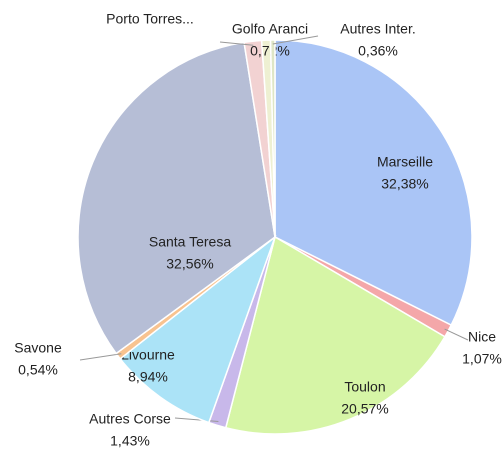 This screenshot has height=455, width=504. I want to click on slice-value: 0,72%, so click(270, 51).